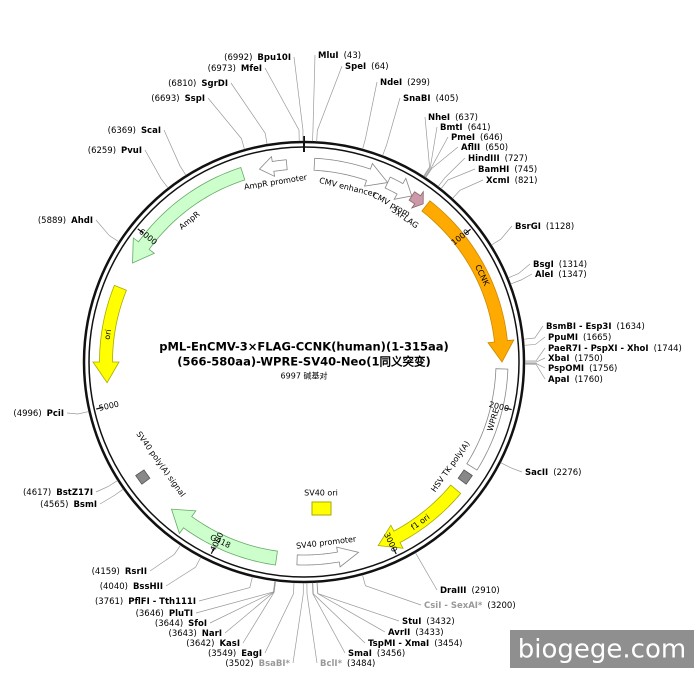 Image resolution: width=700 pixels, height=700 pixels. What do you see at coordinates (360, 654) in the screenshot?
I see `site-name: SmaI` at bounding box center [360, 654].